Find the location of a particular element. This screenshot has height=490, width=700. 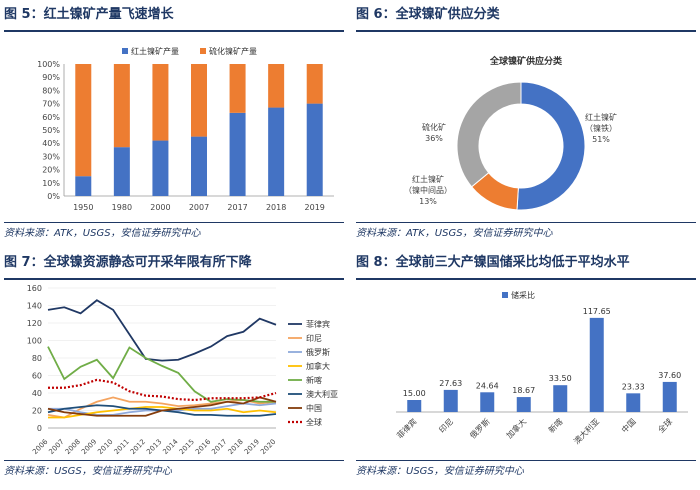

y-tick-label: 20 is located at coordinates (37, 411).